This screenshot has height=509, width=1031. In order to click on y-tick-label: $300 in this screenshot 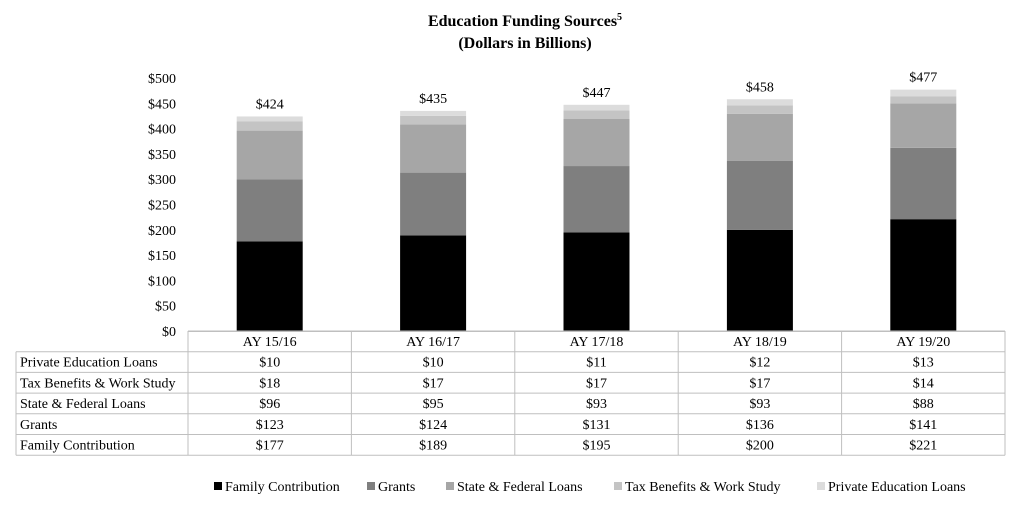, I will do `click(162, 180)`.